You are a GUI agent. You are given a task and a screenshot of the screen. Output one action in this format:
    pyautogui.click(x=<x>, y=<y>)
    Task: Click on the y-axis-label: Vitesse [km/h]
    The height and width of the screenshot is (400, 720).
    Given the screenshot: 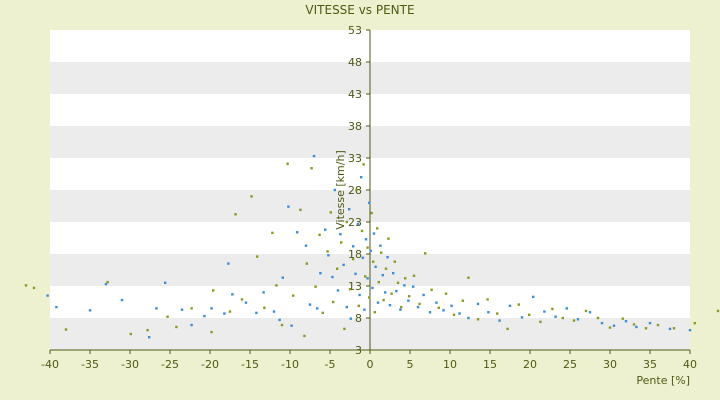 What is the action you would take?
    pyautogui.click(x=340, y=190)
    